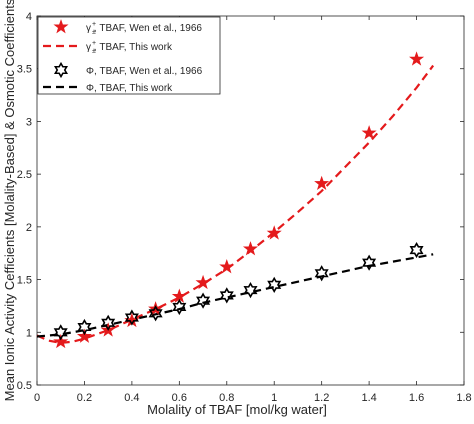  I want to click on y-tick-label: 2, so click(29, 228).